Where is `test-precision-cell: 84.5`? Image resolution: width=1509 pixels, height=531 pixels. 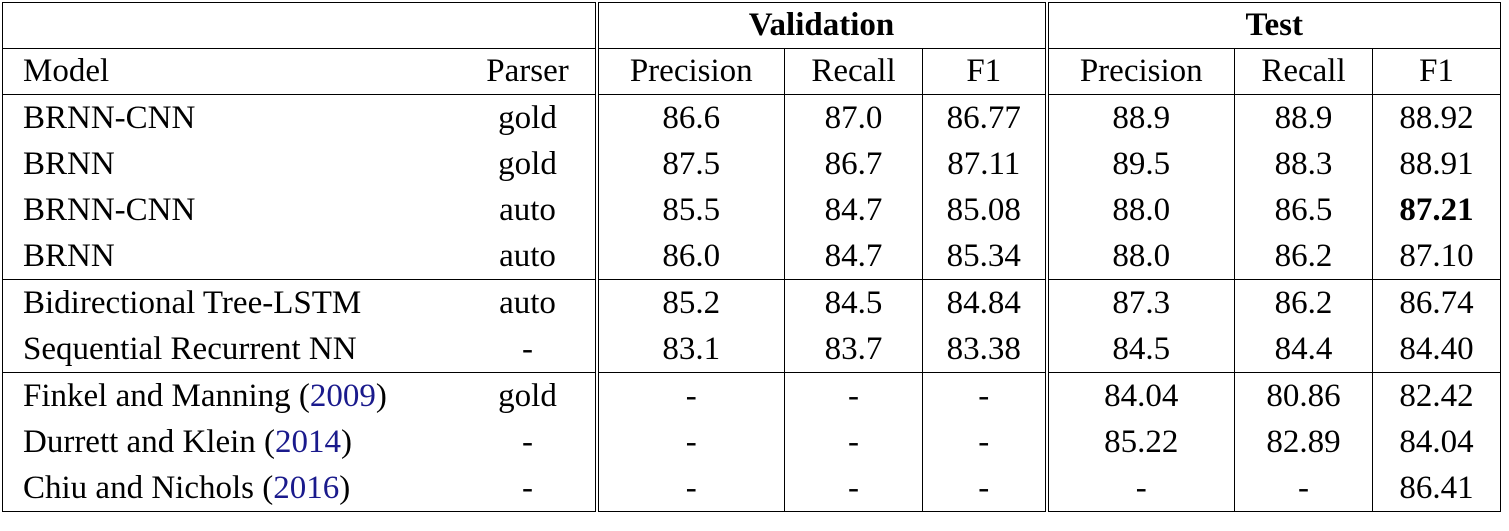
test-precision-cell: 84.5 is located at coordinates (1141, 349).